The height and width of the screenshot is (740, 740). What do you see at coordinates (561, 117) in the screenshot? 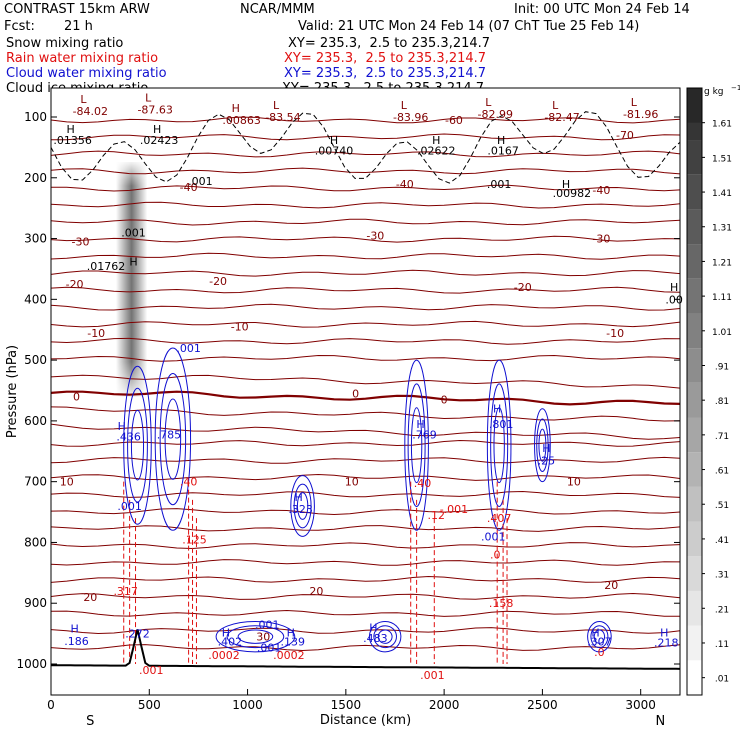
I see `temperature-extremum-value: -82.47` at bounding box center [561, 117].